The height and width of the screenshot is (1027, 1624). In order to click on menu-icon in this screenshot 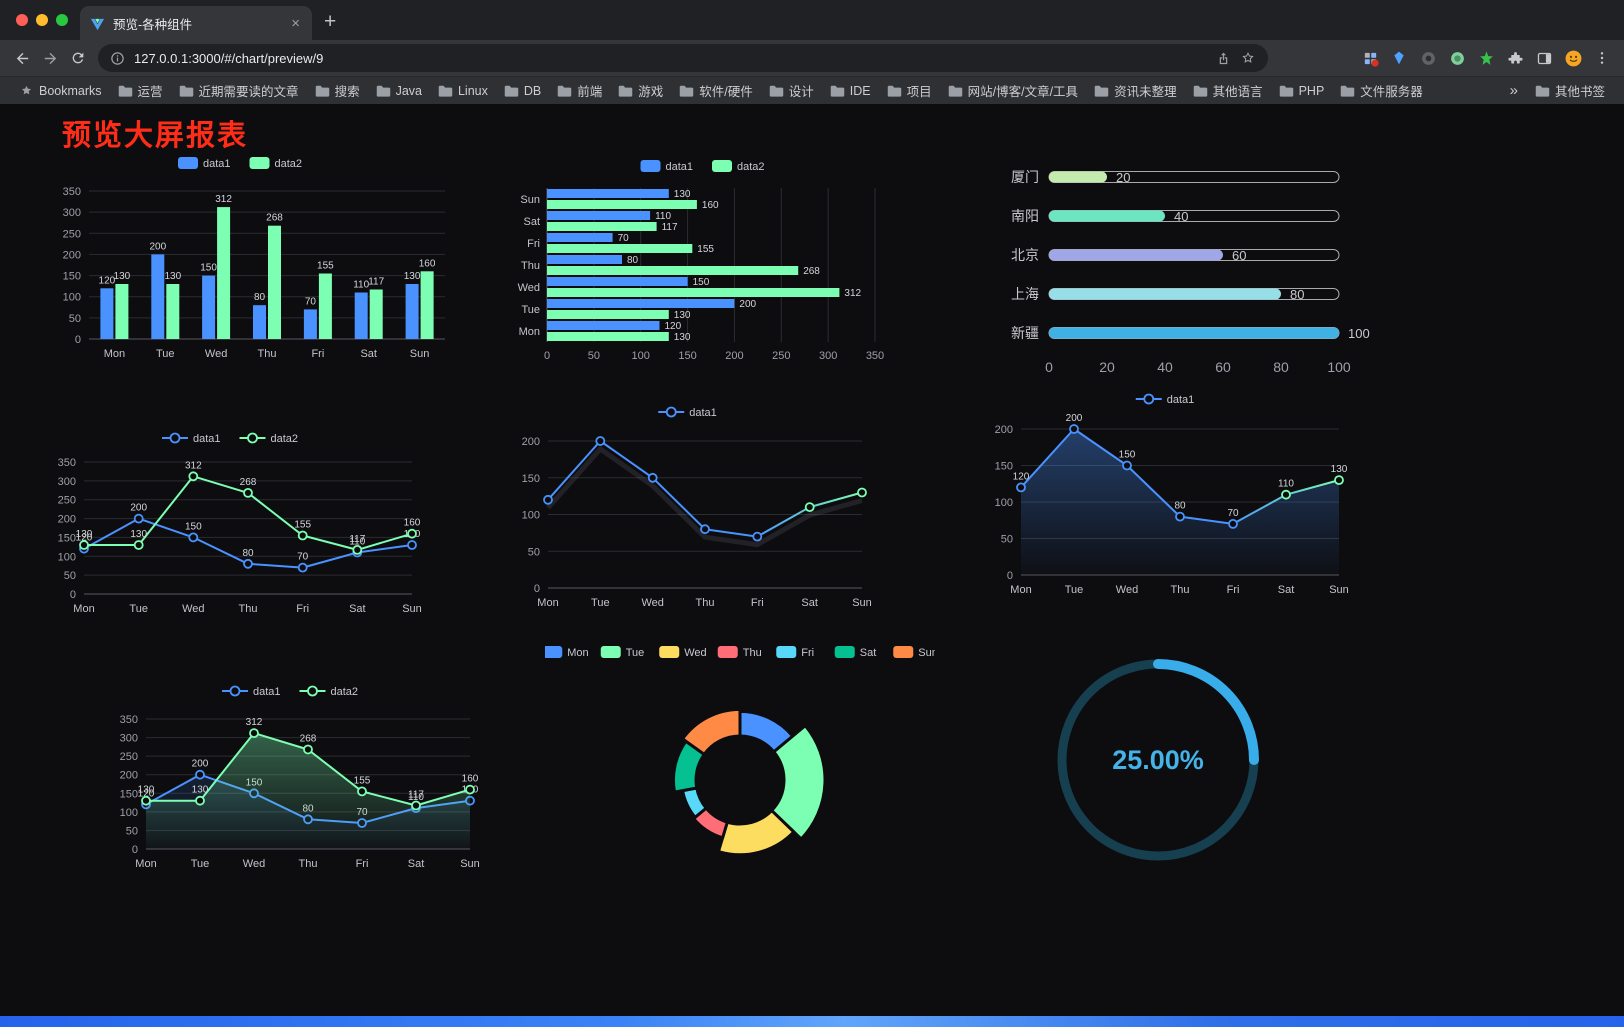, I will do `click(1602, 58)`.